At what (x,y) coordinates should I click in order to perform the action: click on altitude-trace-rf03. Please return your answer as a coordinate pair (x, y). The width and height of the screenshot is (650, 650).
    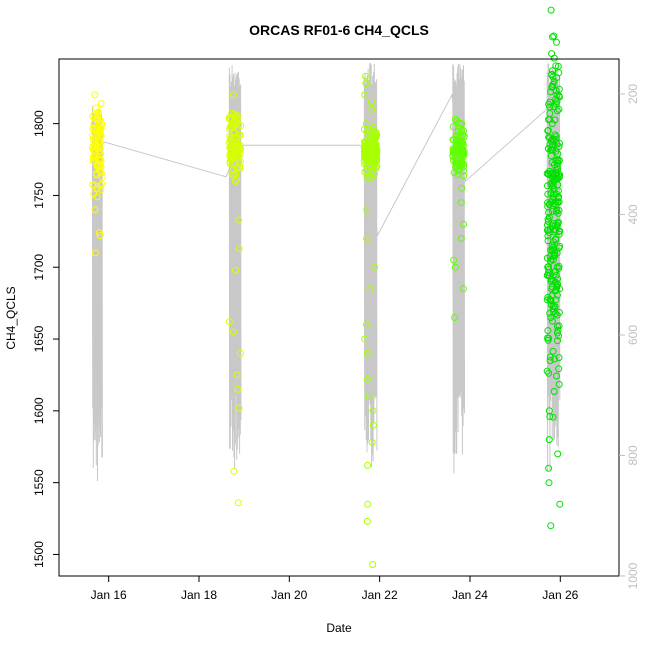
    Looking at the image, I should click on (370, 265).